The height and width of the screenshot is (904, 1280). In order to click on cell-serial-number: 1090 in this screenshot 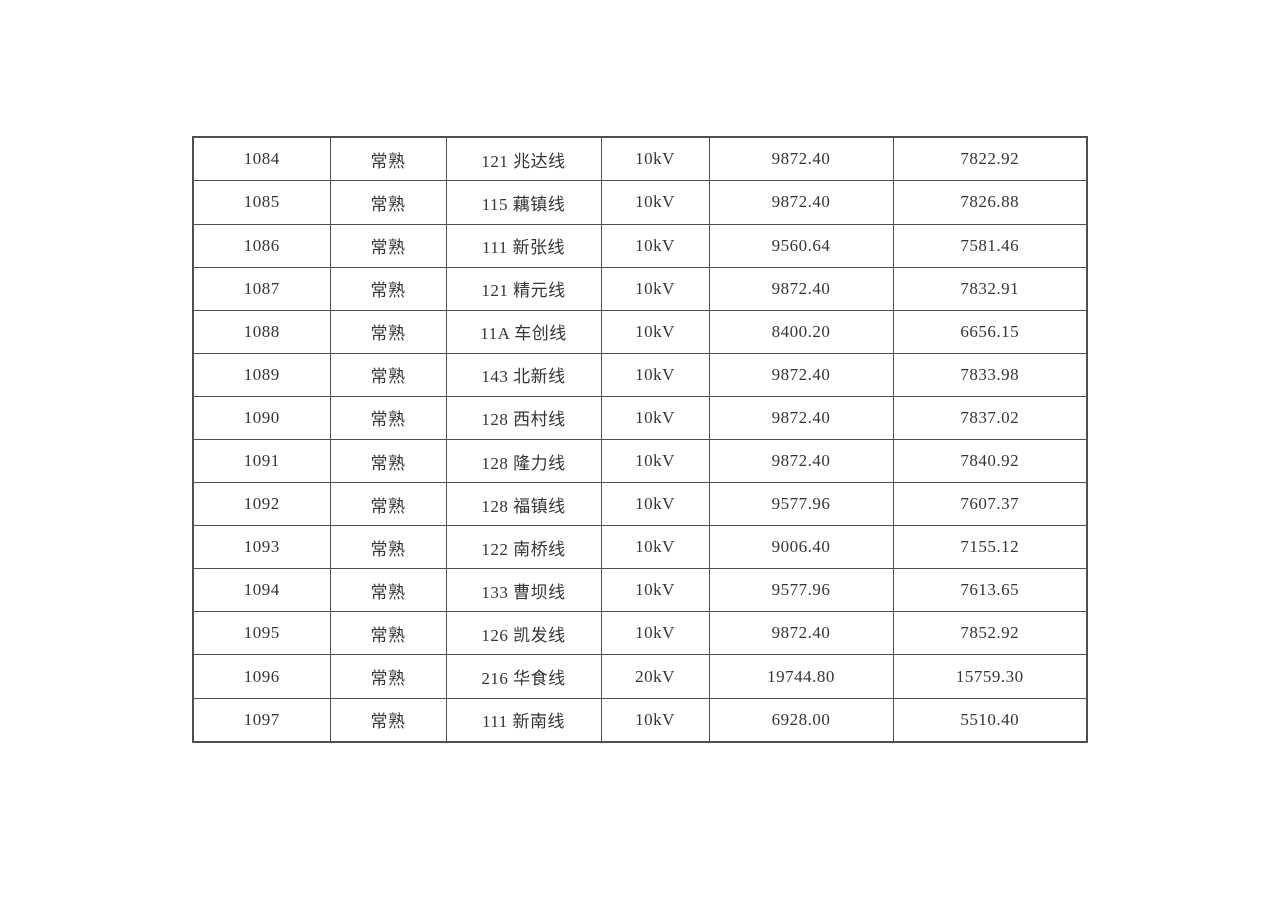, I will do `click(261, 417)`.